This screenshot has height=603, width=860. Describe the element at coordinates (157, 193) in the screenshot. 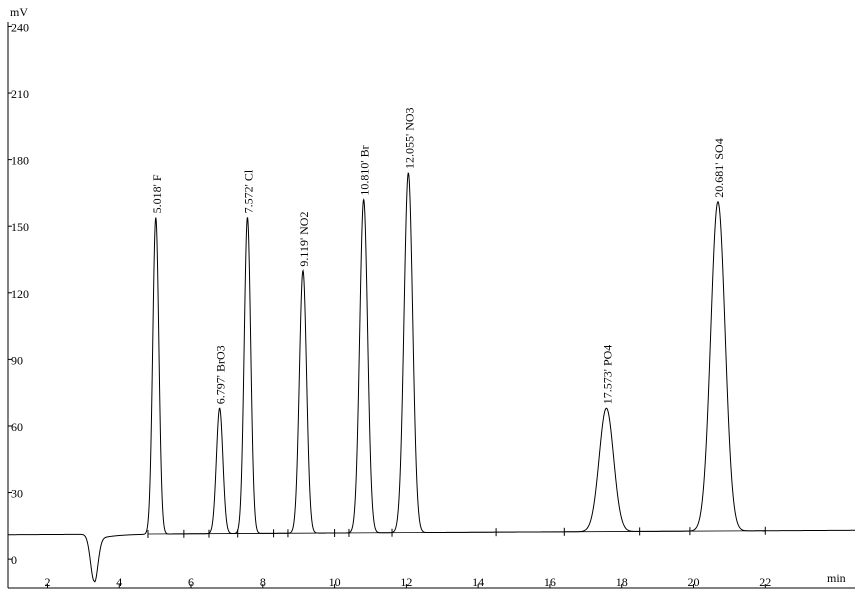

I see `peak-label: 5.018' F` at that location.